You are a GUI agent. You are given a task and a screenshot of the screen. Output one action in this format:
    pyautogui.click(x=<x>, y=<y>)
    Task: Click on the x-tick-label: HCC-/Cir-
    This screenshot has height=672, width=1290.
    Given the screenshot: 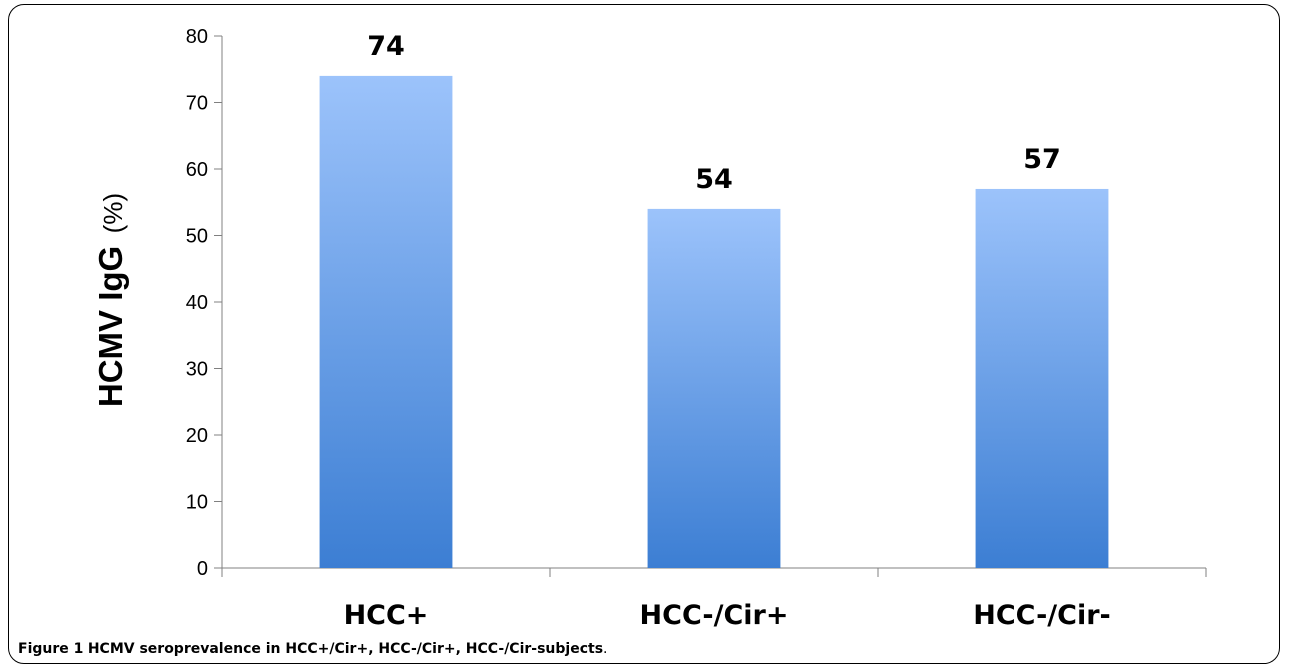 What is the action you would take?
    pyautogui.click(x=1042, y=615)
    